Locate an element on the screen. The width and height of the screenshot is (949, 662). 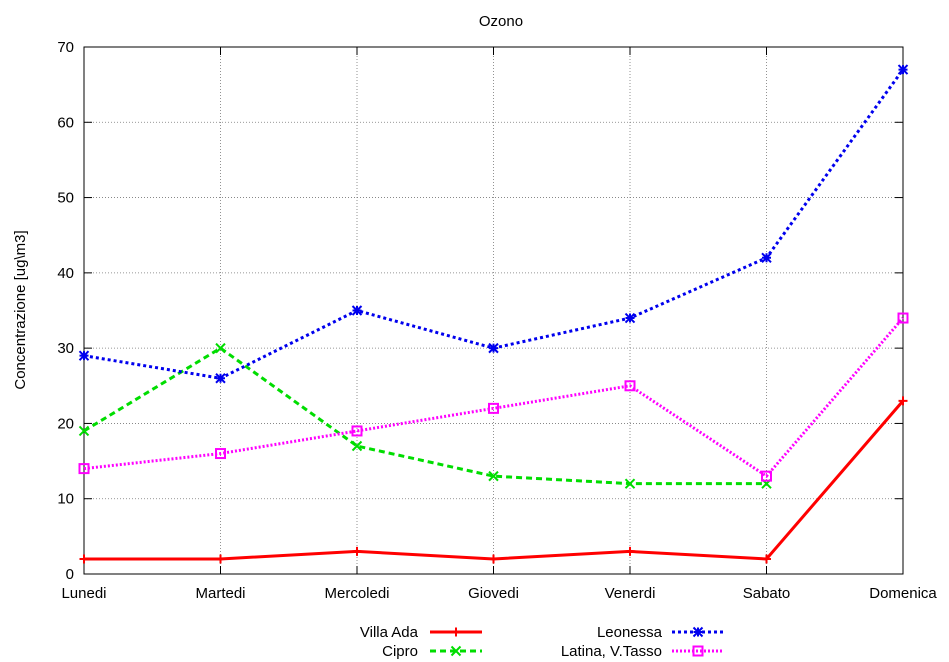
y-tick-label: 10 is located at coordinates (65, 499).